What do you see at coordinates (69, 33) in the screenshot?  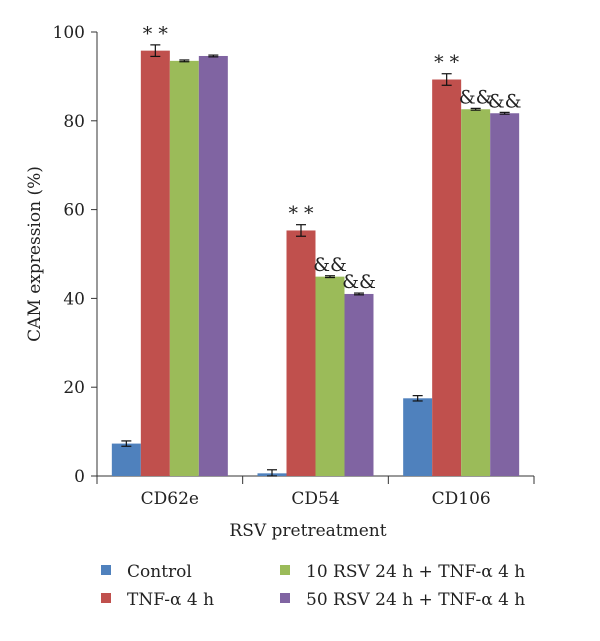 I see `y-tick-label: 100` at bounding box center [69, 33].